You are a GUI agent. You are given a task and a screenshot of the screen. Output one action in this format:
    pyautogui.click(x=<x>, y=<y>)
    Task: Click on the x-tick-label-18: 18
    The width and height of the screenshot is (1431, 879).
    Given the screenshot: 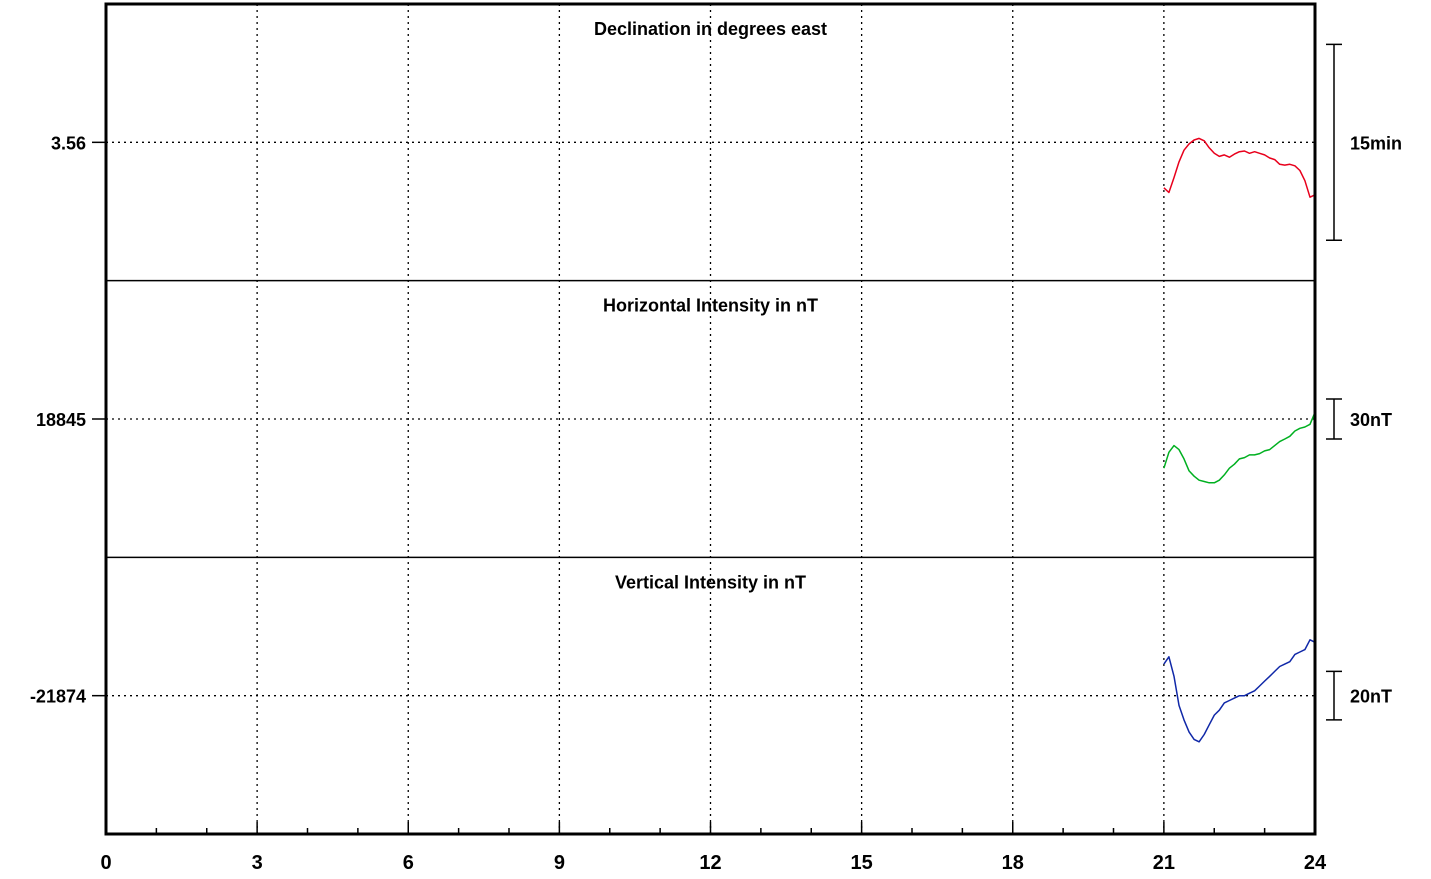 What is the action you would take?
    pyautogui.click(x=1013, y=863)
    